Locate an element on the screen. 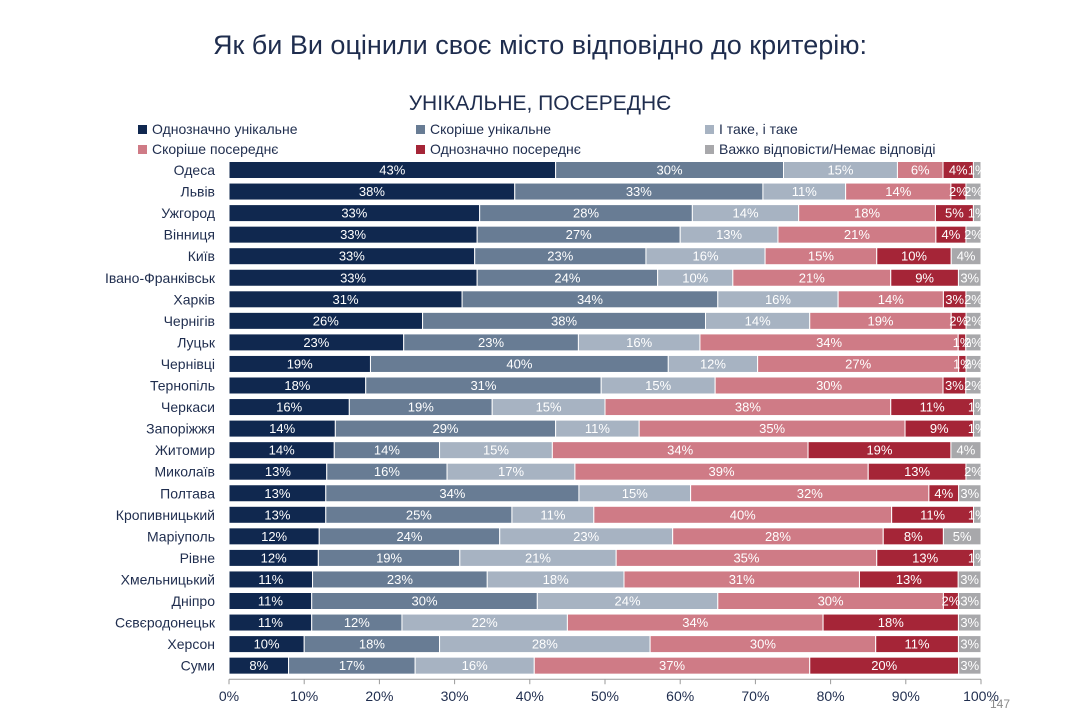 Image resolution: width=1080 pixels, height=720 pixels. legend-item: Однозначно унікальне is located at coordinates (217, 129).